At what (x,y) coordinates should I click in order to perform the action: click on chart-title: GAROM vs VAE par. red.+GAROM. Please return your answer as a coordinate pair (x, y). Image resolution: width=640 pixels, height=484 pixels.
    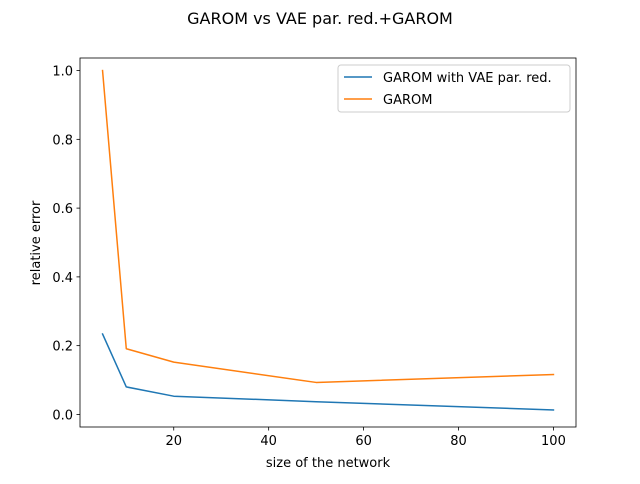
    Looking at the image, I should click on (320, 18).